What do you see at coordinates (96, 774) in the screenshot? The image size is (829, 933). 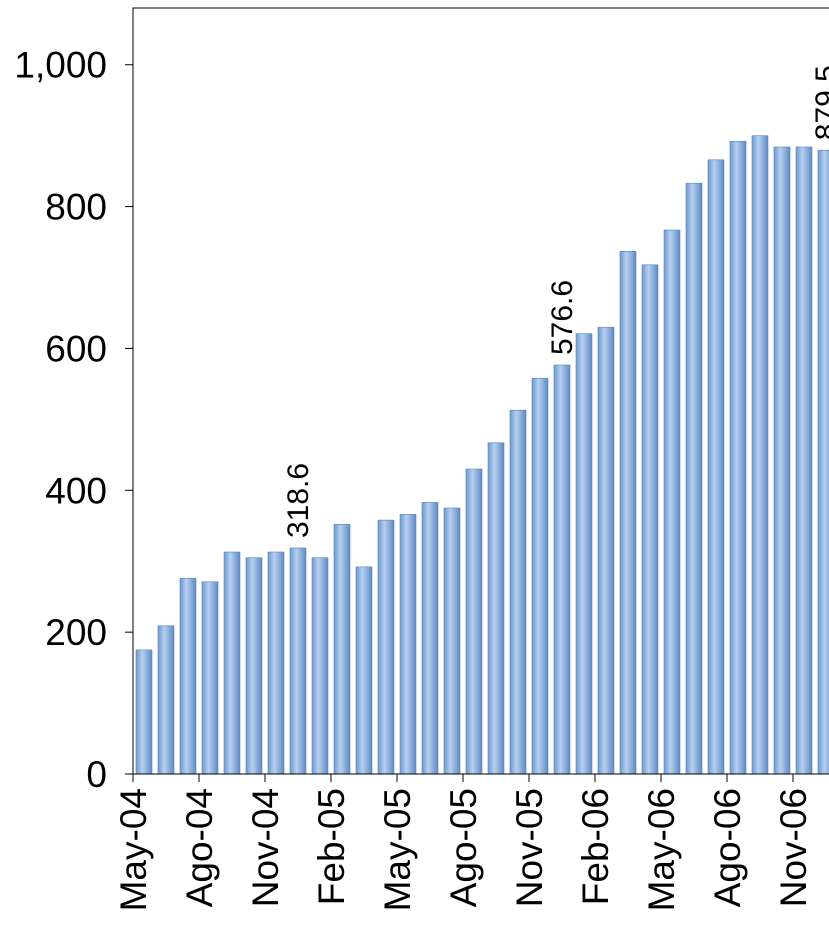 I see `y-tick-label: 0` at bounding box center [96, 774].